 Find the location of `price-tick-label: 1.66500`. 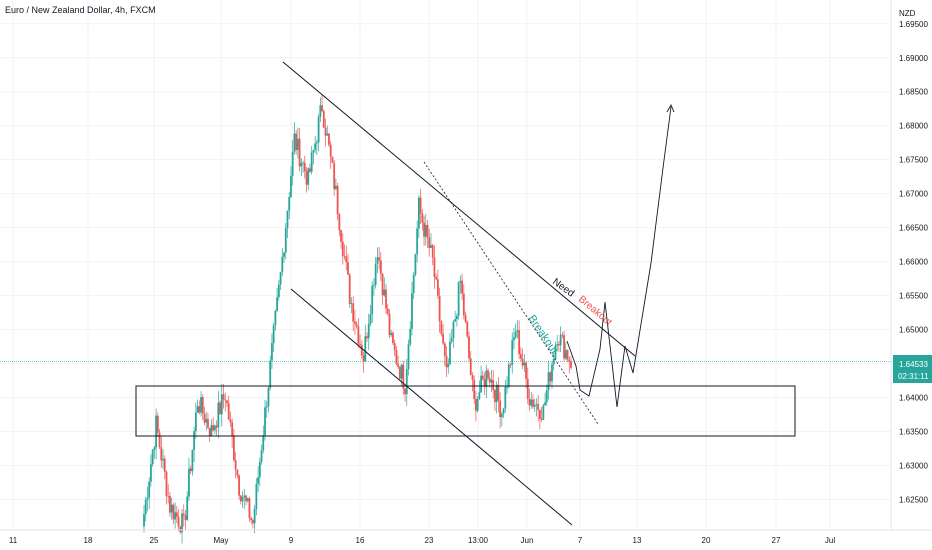

price-tick-label: 1.66500 is located at coordinates (913, 228).